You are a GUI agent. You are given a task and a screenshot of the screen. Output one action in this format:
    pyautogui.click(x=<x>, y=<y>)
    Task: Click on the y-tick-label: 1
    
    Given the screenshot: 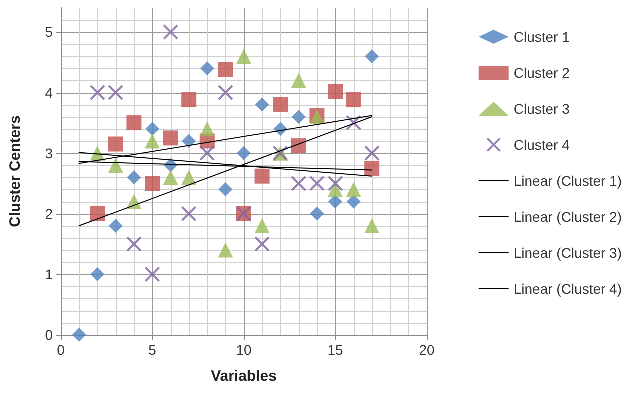 What is the action you would take?
    pyautogui.click(x=49, y=274)
    